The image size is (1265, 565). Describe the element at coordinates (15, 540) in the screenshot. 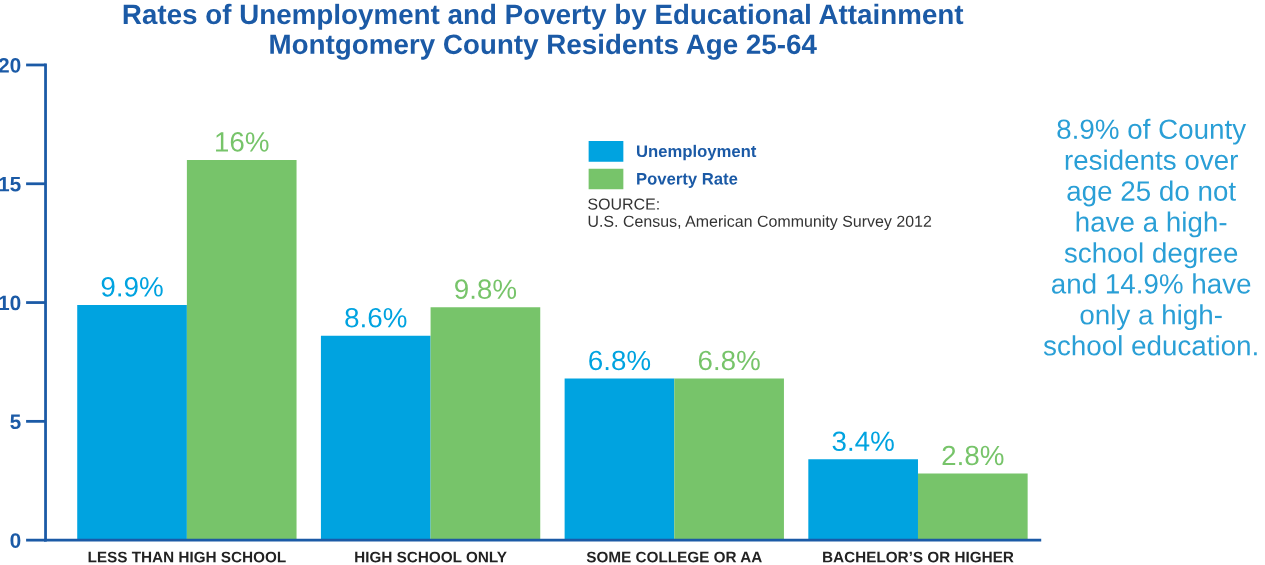

I see `y-tick-label: 0` at that location.